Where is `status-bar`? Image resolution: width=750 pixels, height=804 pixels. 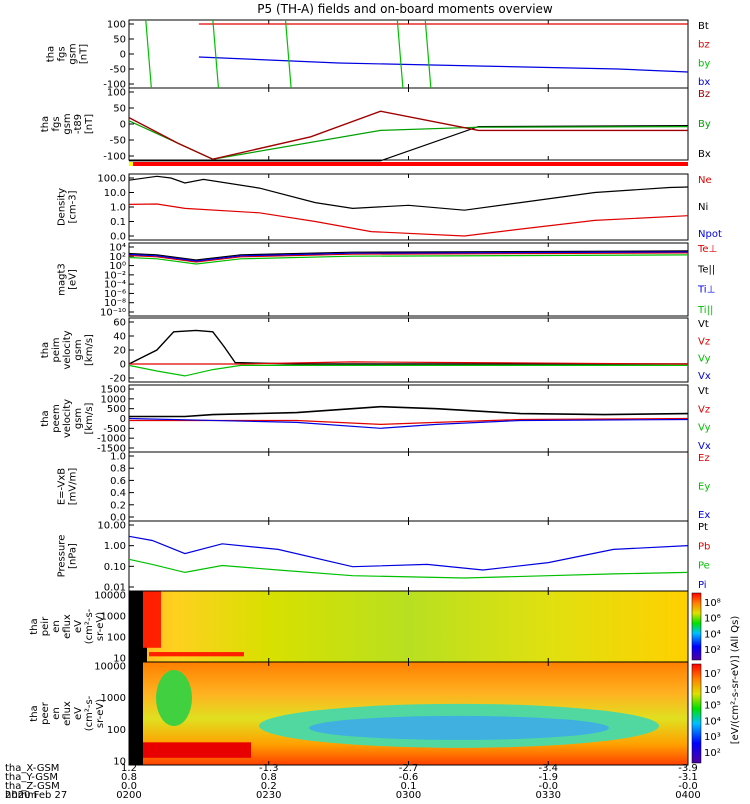
status-bar is located at coordinates (408, 164).